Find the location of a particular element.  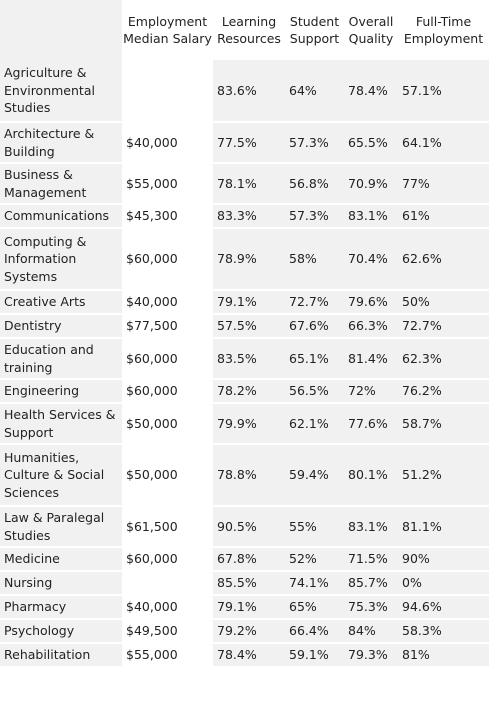

cell-overall-quality: 65.5% is located at coordinates (371, 142).